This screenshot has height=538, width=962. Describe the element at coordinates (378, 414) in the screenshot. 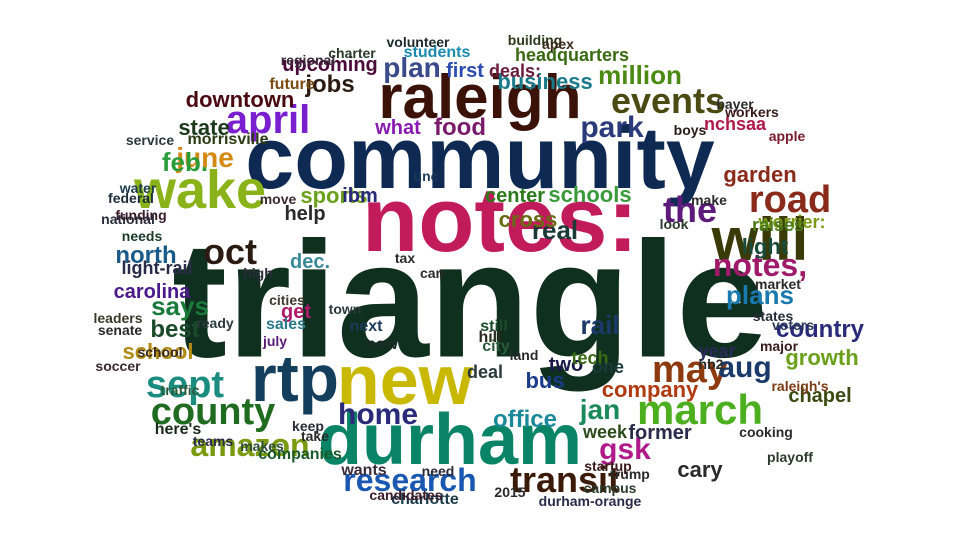

I see `cloud-word: home` at that location.